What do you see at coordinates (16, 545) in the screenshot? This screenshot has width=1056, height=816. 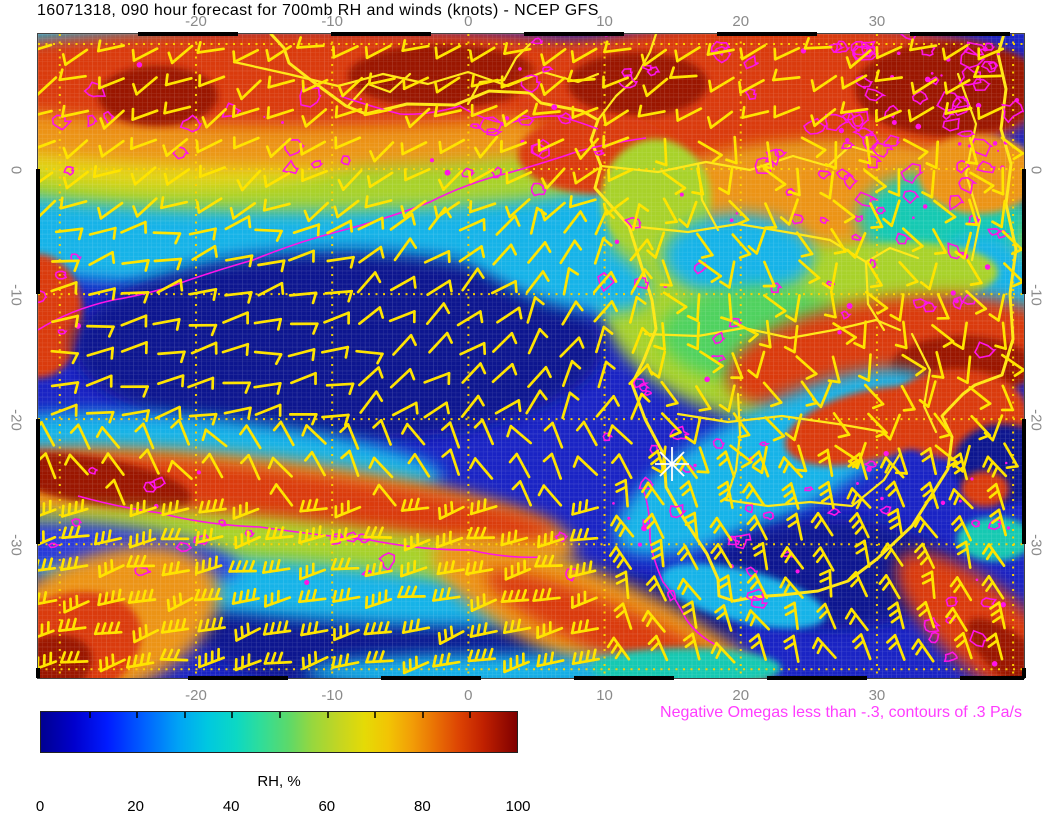 I see `lat-tick-label-left: -30` at bounding box center [16, 545].